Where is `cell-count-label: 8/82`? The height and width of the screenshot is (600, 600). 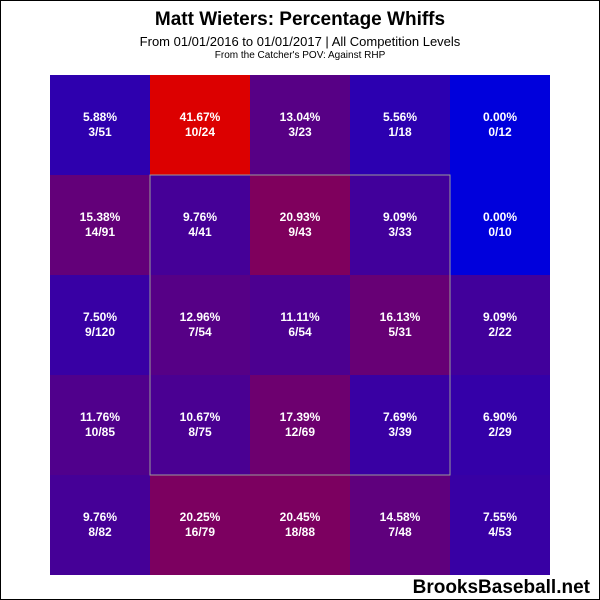
cell-count-label: 8/82 is located at coordinates (100, 532).